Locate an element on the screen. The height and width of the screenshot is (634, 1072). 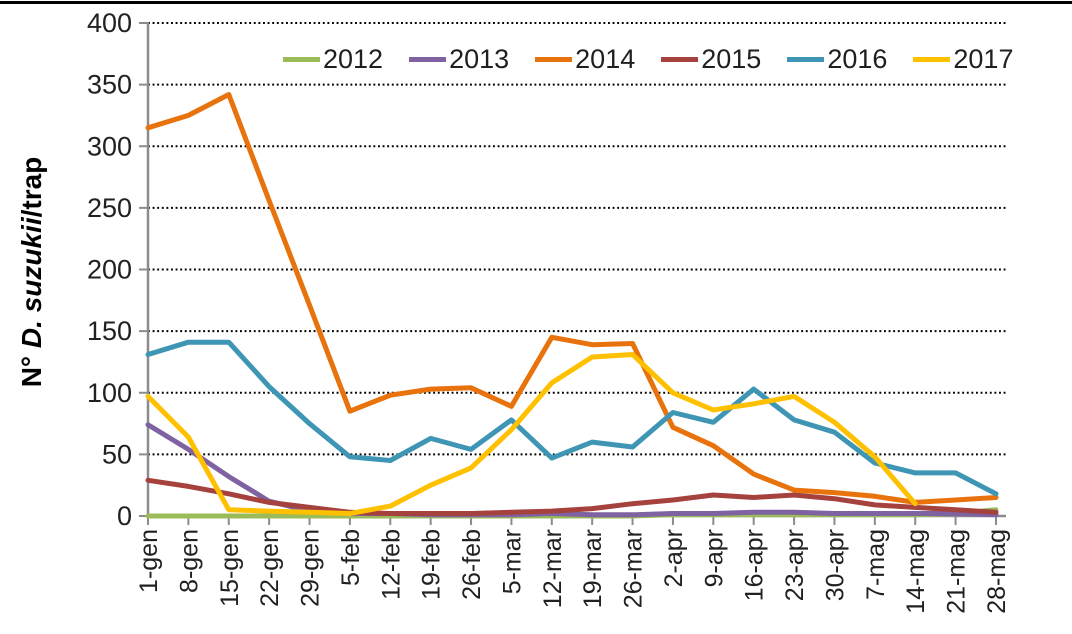
legend-item-2014: 2014 is located at coordinates (585, 59).